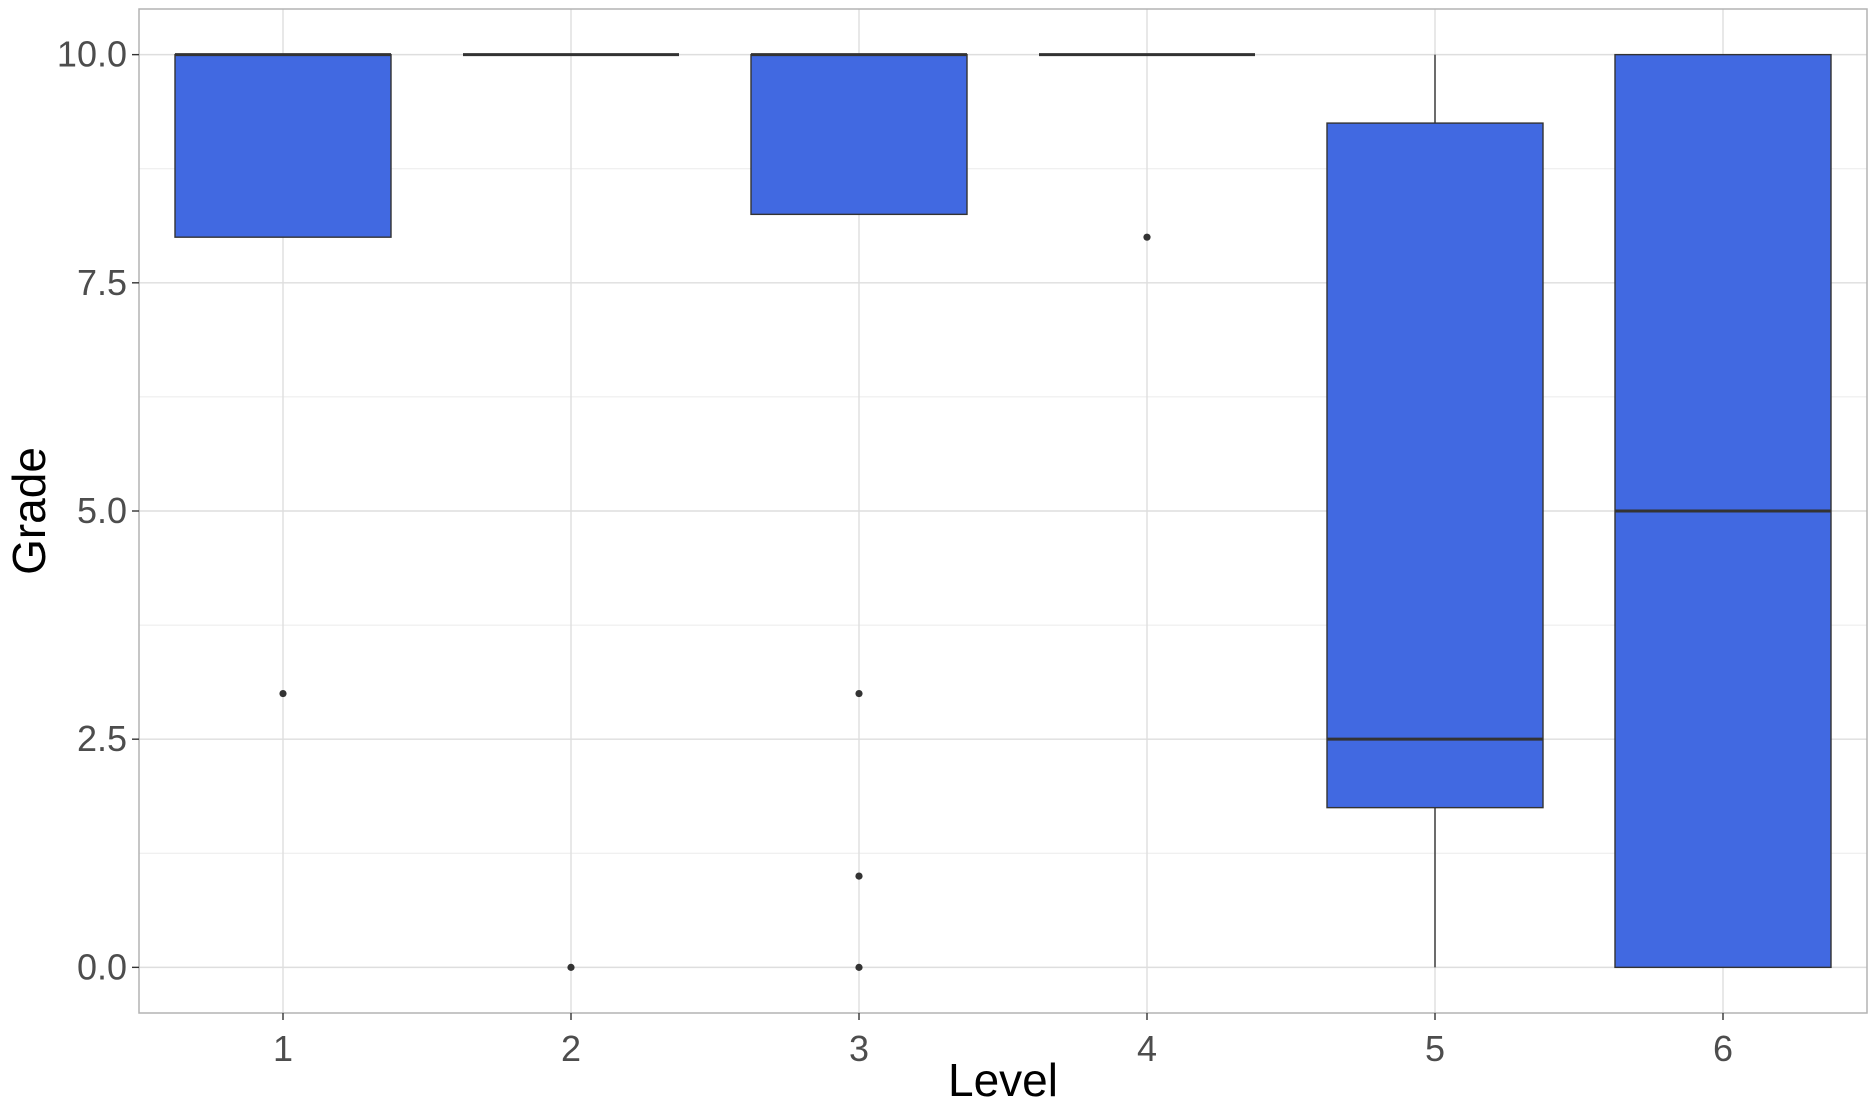  Describe the element at coordinates (1003, 1041) in the screenshot. I see `x-axis-ticks: 1 2 3 4 5 6` at that location.